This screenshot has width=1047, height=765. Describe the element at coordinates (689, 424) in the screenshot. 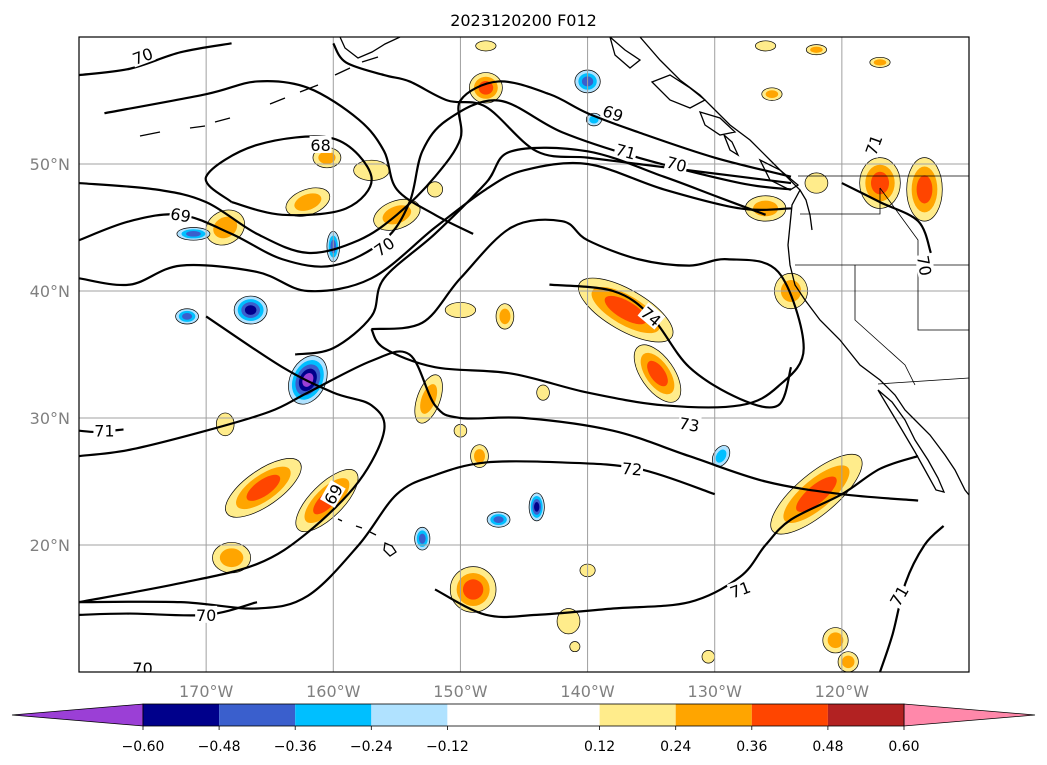

I see `contour-label: 73` at that location.